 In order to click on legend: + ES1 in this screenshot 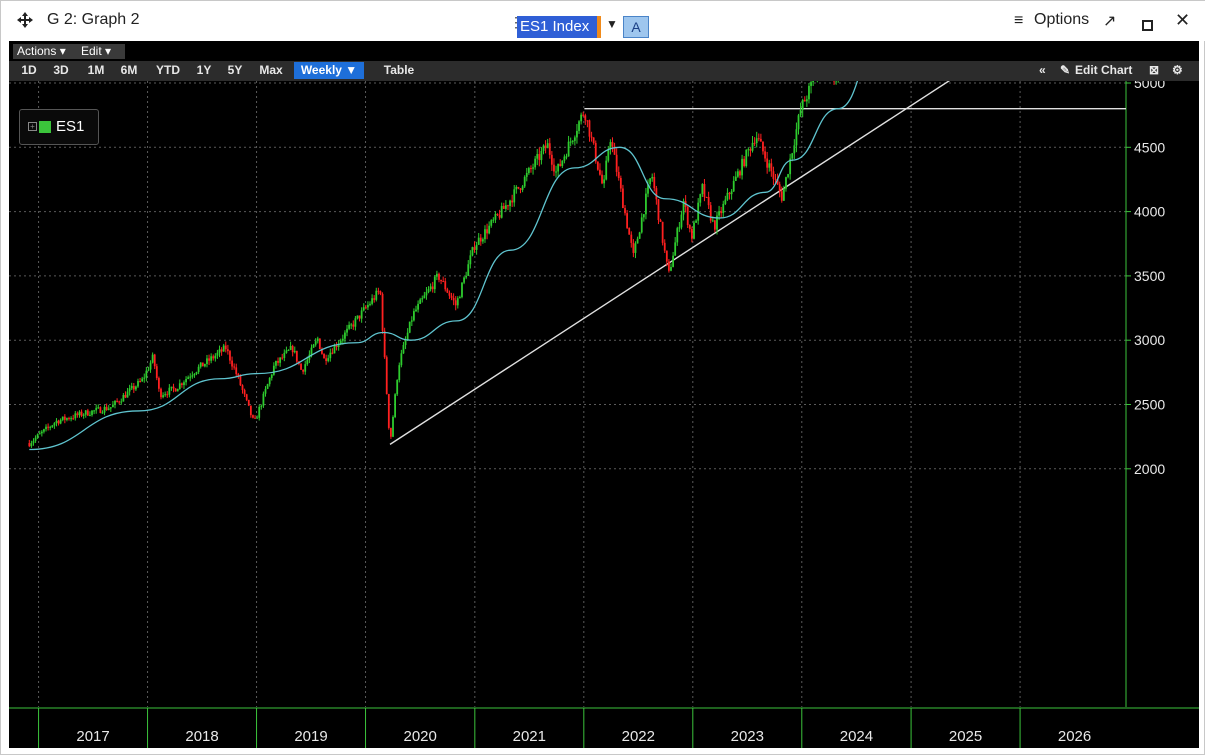, I will do `click(59, 127)`.